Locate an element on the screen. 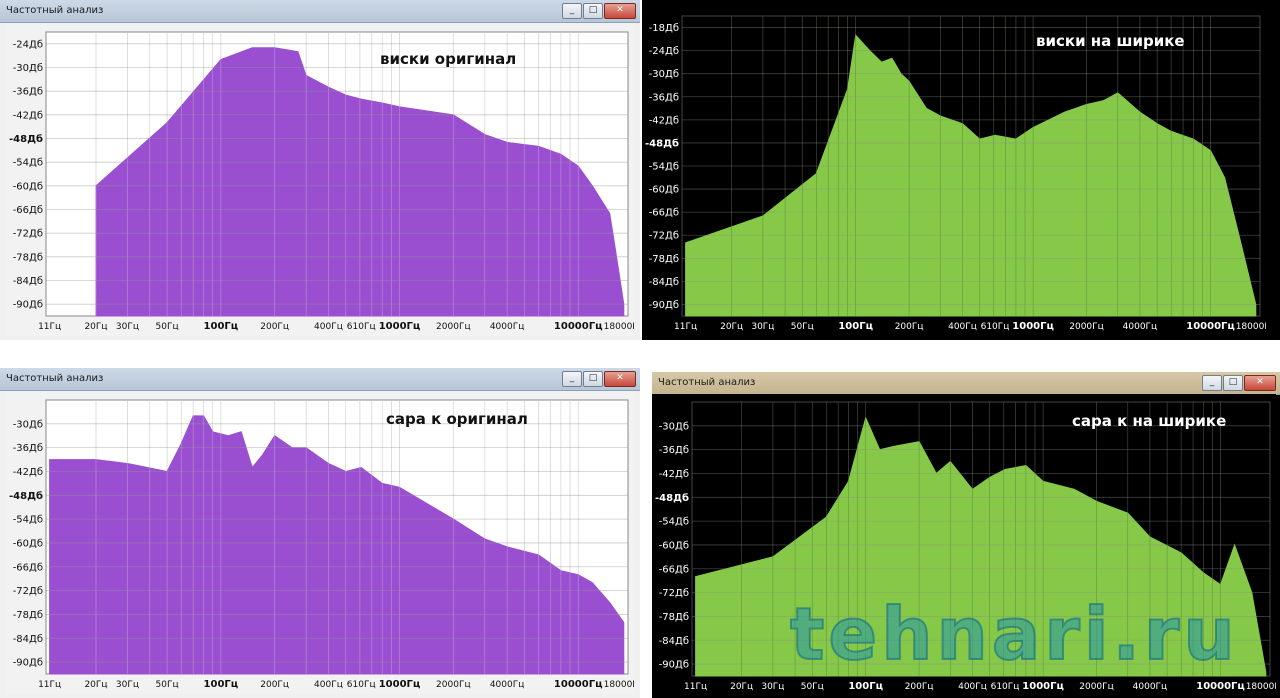 This screenshot has width=1280, height=698. chart-annotation: виски на ширике is located at coordinates (1110, 41).